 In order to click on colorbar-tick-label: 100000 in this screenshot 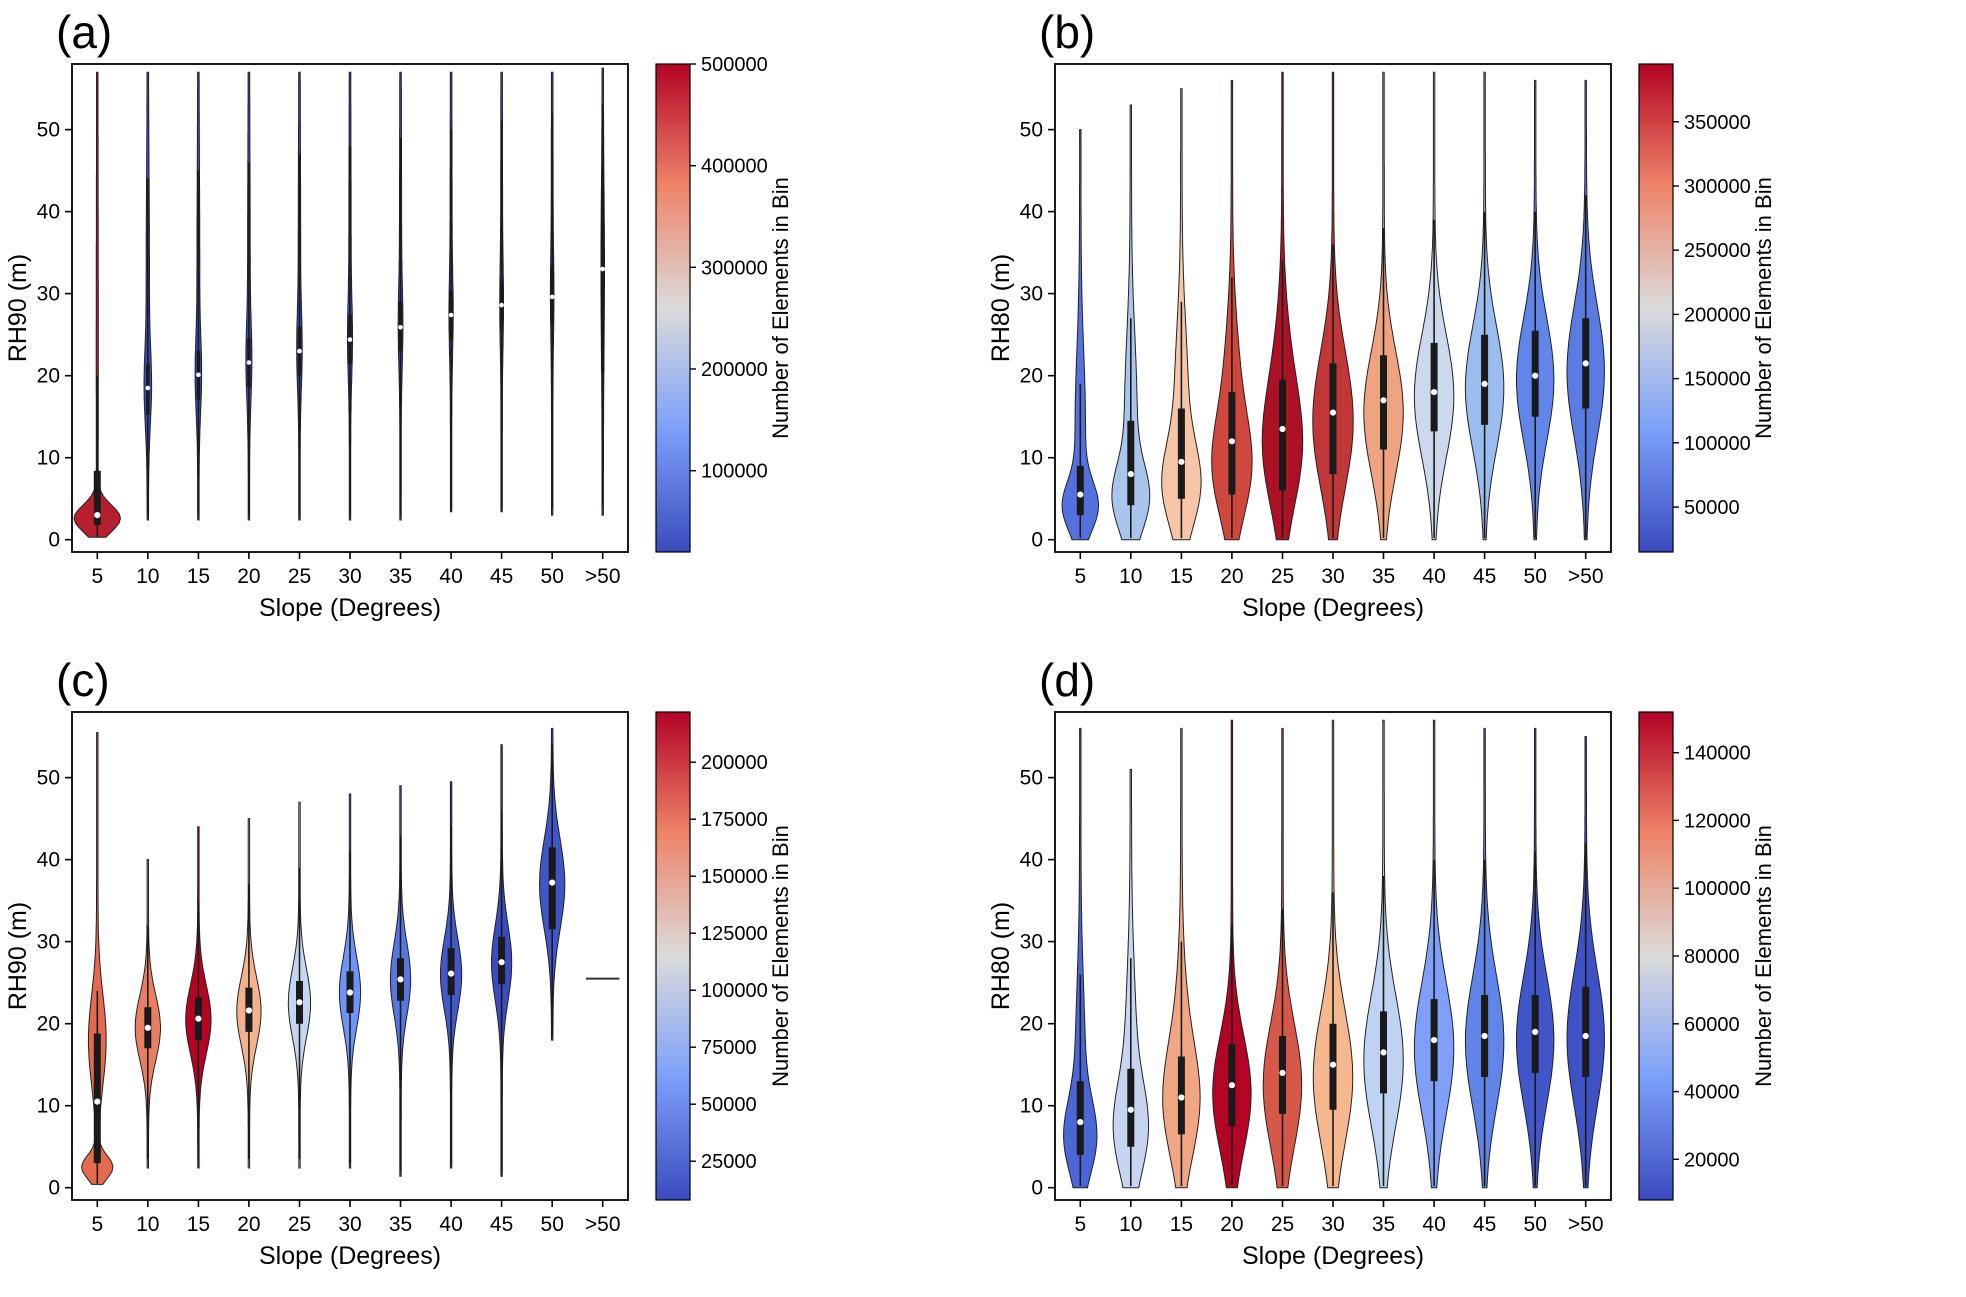, I will do `click(734, 991)`.